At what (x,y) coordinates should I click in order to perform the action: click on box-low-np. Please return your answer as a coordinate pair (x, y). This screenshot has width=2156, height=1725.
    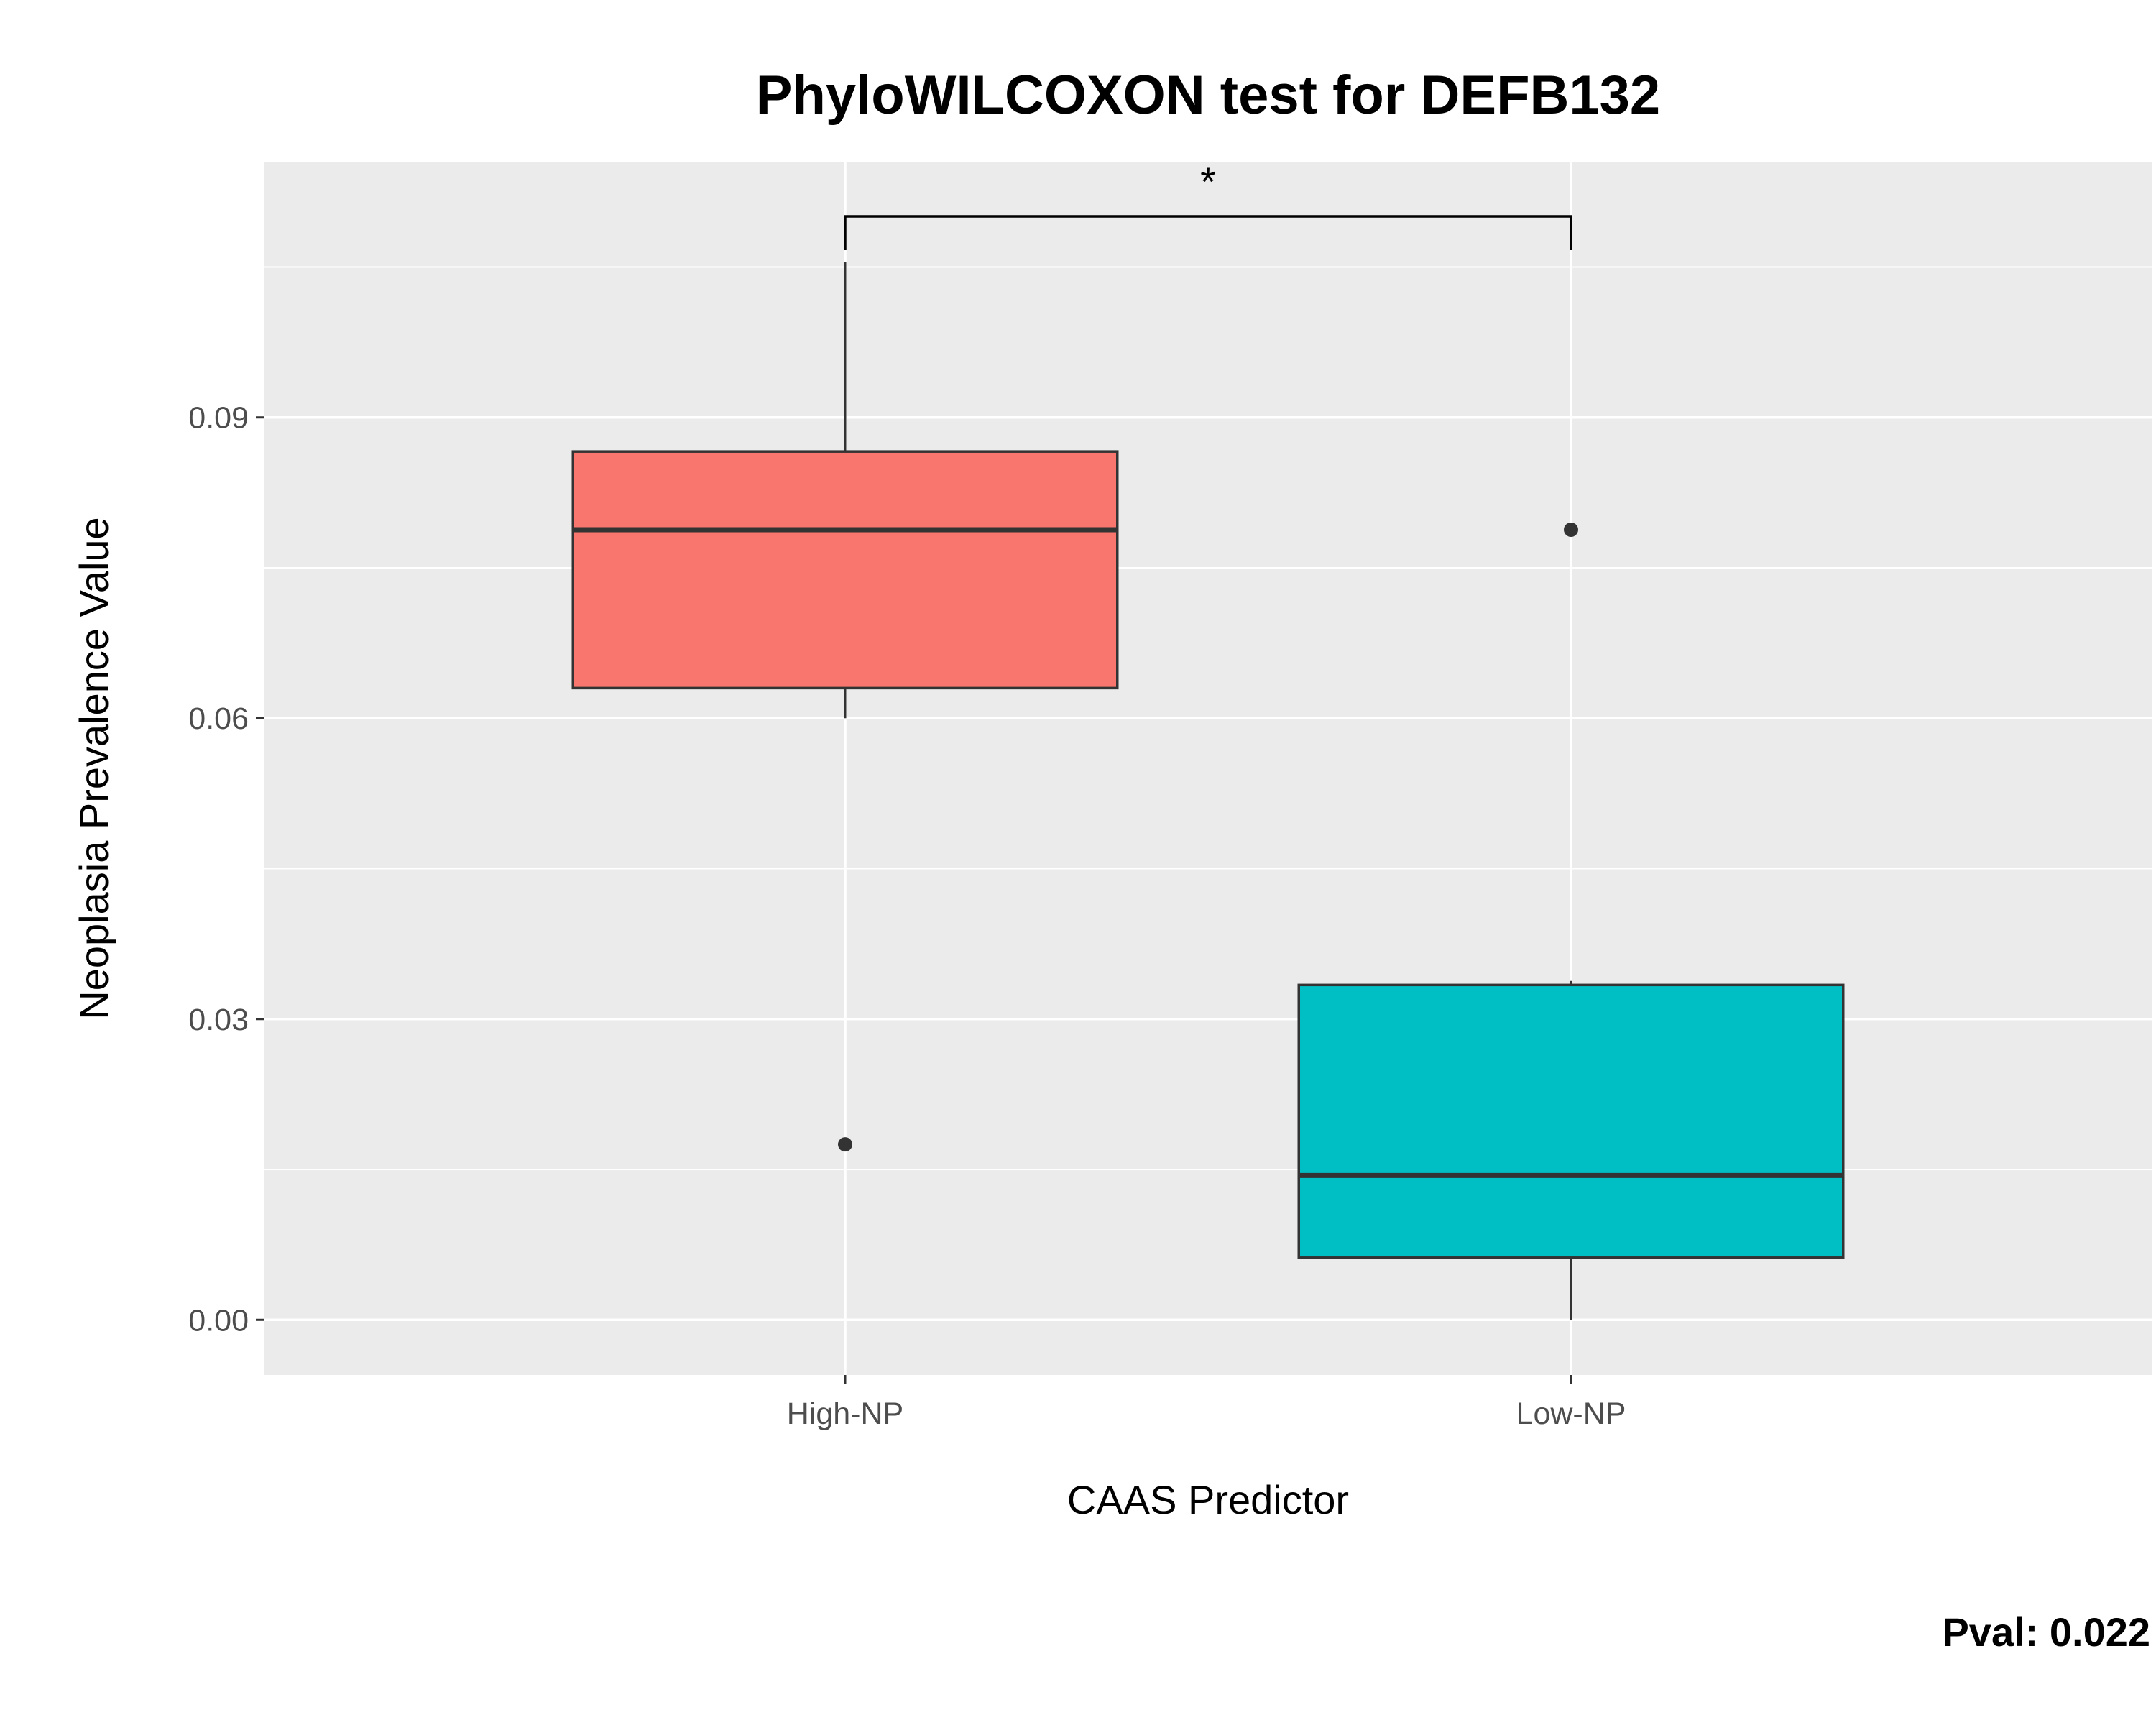
    Looking at the image, I should click on (1571, 1121).